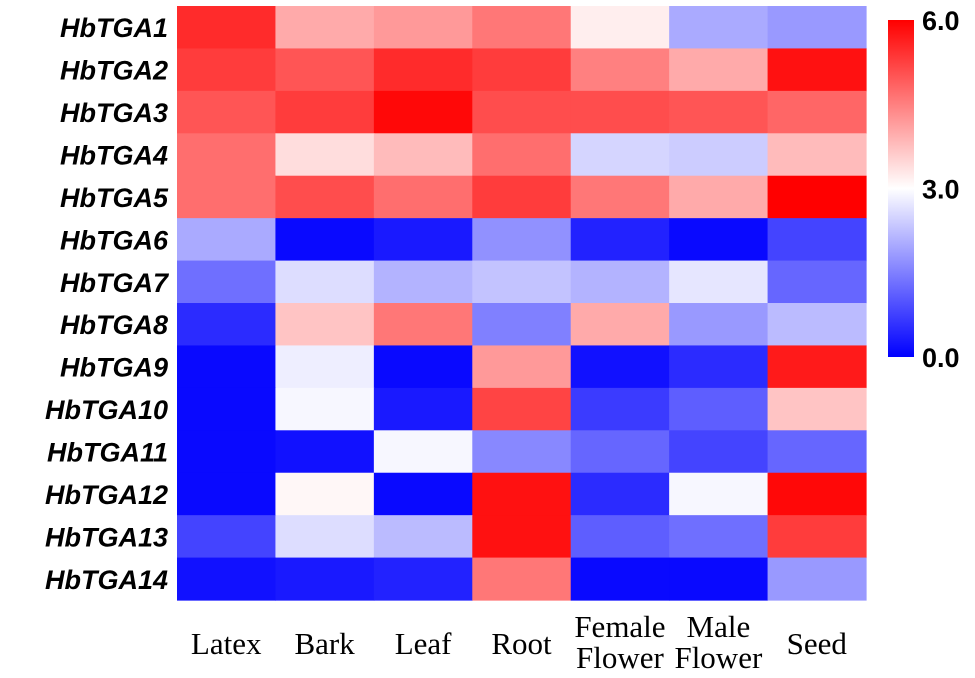 The image size is (975, 678). Describe the element at coordinates (114, 71) in the screenshot. I see `row-label: HbTGA2` at that location.